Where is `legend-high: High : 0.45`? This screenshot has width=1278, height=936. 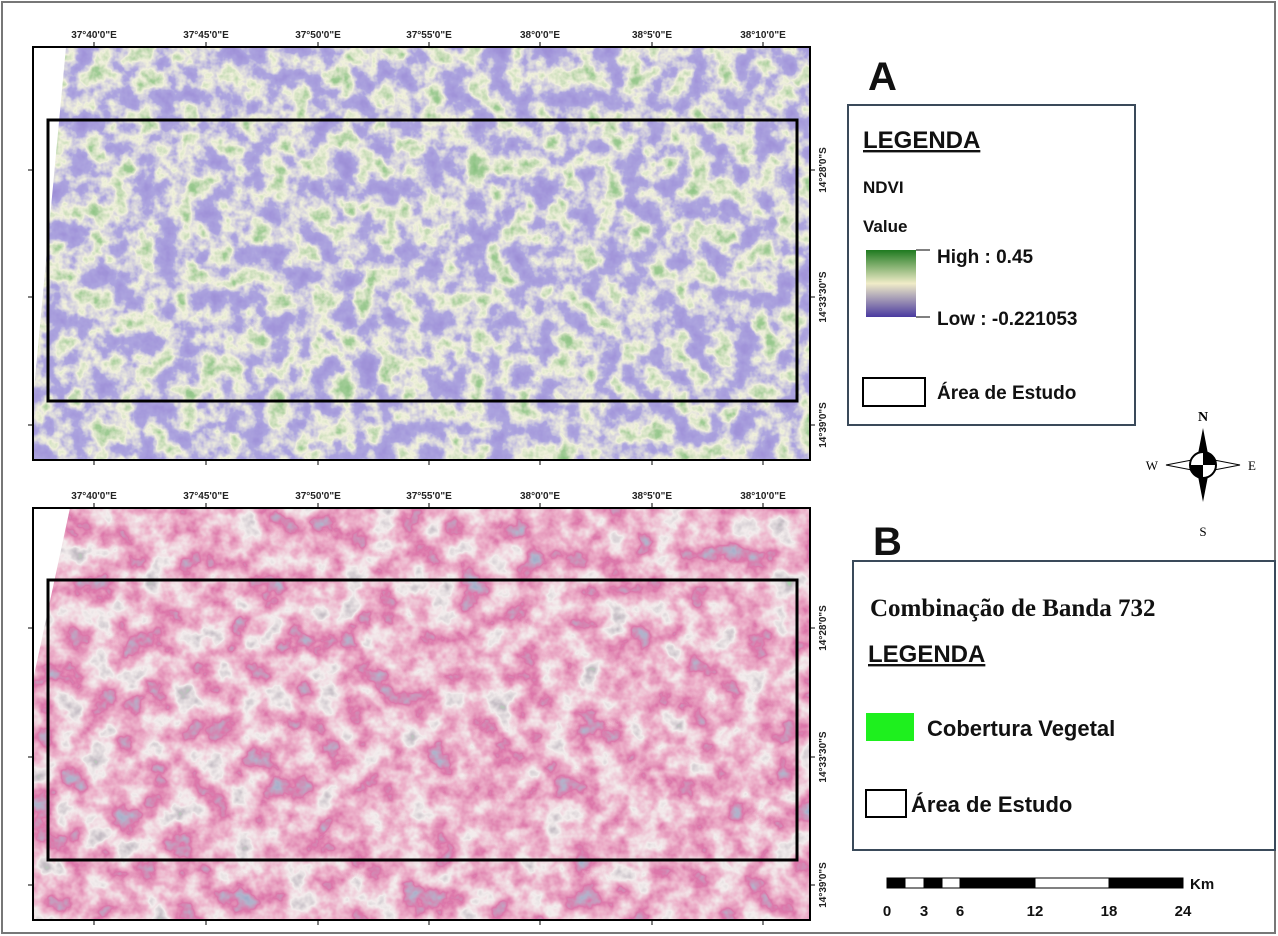
legend-high: High : 0.45 is located at coordinates (985, 257).